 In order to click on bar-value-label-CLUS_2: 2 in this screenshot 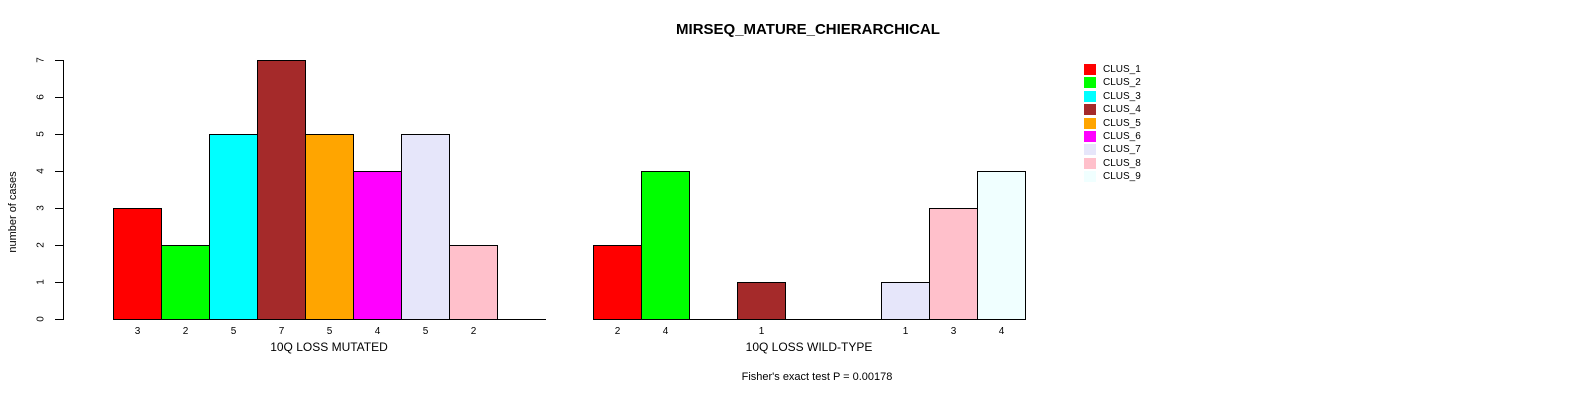, I will do `click(185, 331)`.